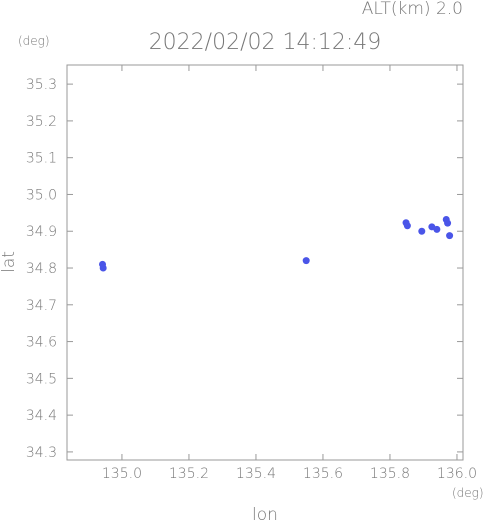 The height and width of the screenshot is (526, 491). What do you see at coordinates (122, 474) in the screenshot?
I see `x-tick-label: 135.0` at bounding box center [122, 474].